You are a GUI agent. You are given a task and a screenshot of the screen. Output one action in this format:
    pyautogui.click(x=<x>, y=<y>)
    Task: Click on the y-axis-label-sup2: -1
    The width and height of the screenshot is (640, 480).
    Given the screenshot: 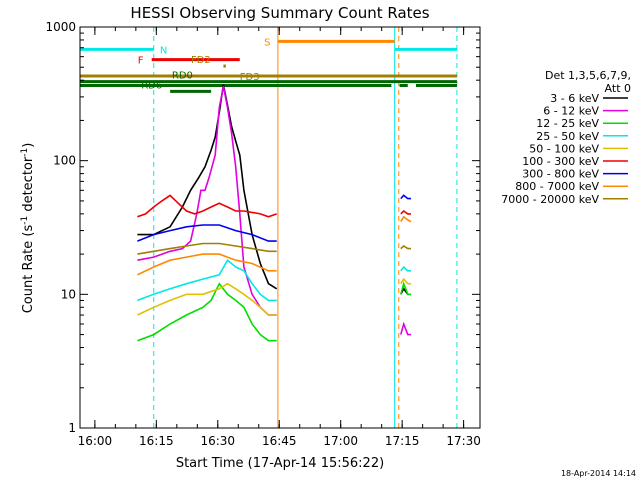 What is the action you would take?
    pyautogui.click(x=25, y=152)
    